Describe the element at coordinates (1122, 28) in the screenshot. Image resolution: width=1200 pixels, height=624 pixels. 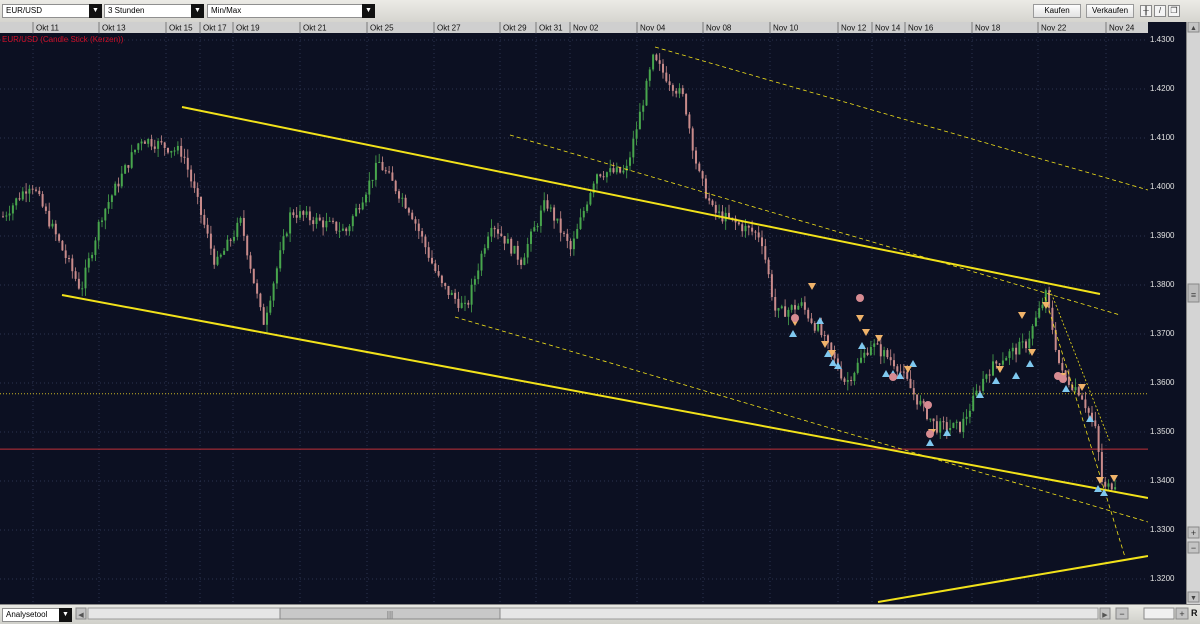
I see `date-label: Nov 24` at that location.